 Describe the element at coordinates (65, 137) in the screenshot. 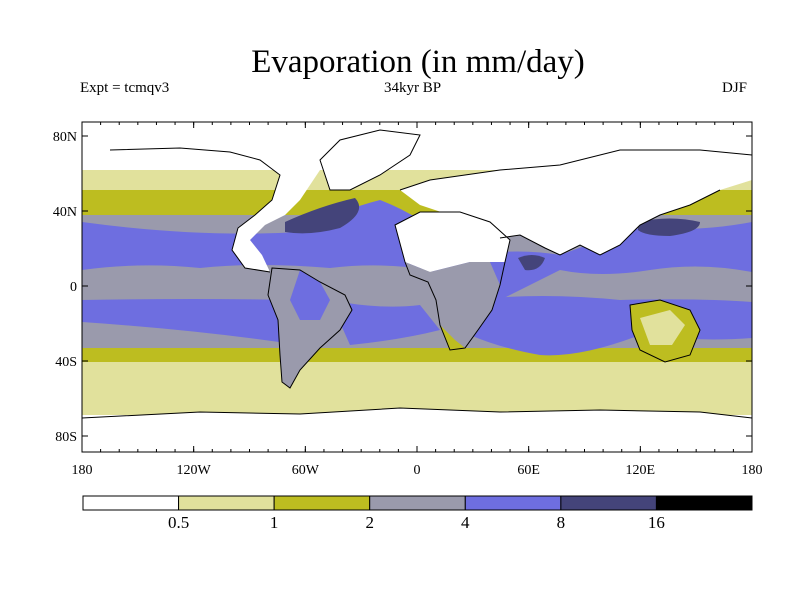

I see `lat-tick-label: 80N` at that location.